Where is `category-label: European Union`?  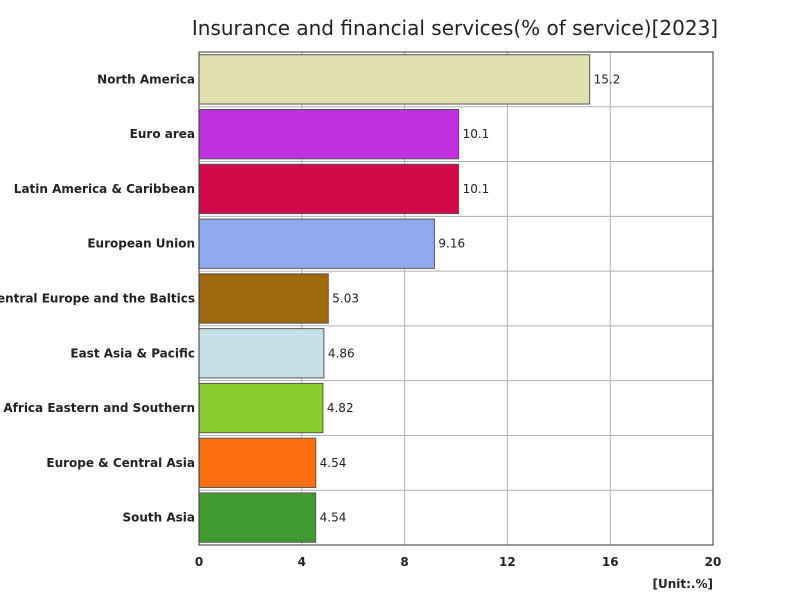
category-label: European Union is located at coordinates (141, 244).